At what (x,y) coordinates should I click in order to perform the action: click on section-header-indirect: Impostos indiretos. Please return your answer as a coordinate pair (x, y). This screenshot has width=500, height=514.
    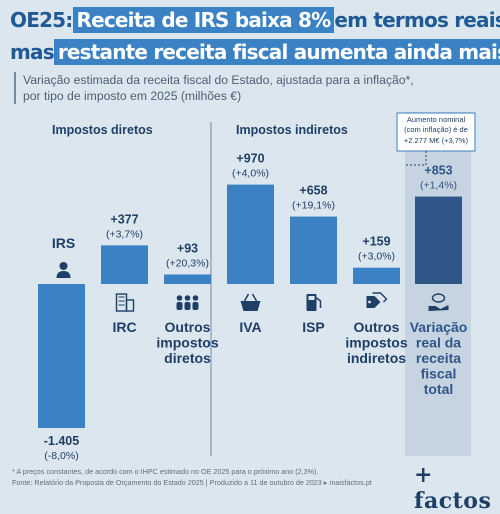
    Looking at the image, I should click on (292, 130).